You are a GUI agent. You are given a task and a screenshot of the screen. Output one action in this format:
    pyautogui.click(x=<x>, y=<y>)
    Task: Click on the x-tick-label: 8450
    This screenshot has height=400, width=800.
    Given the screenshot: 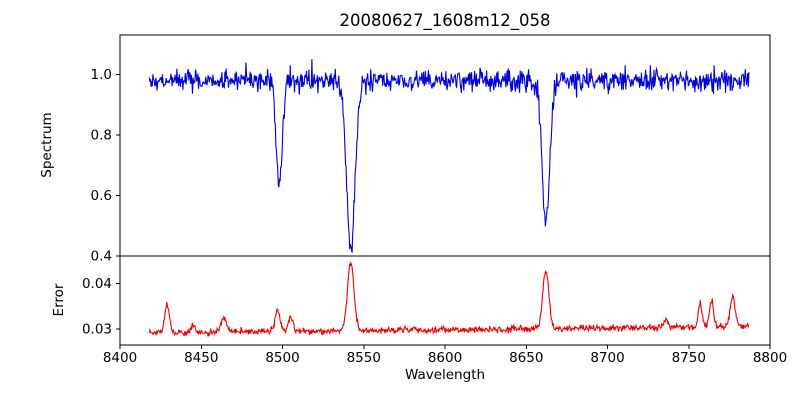 What is the action you would take?
    pyautogui.click(x=201, y=358)
    